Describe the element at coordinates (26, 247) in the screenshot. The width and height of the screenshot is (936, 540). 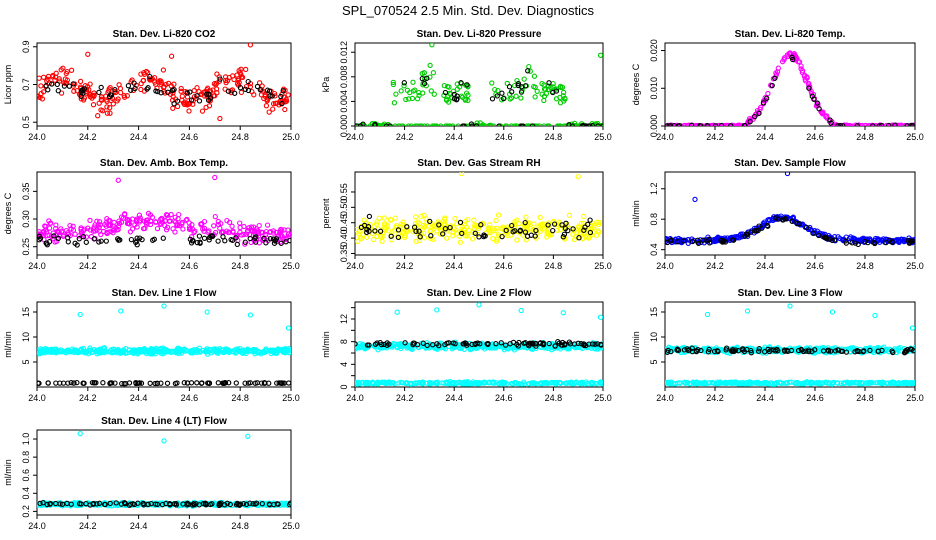
I see `y-tick-label: 0.25` at that location.